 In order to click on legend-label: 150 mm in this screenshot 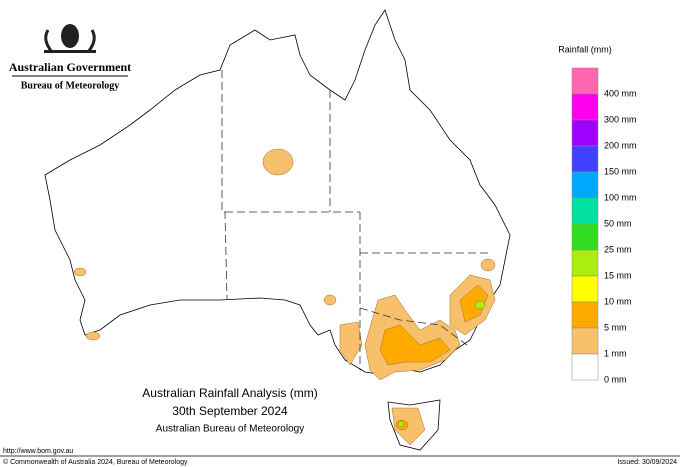, I will do `click(620, 171)`.